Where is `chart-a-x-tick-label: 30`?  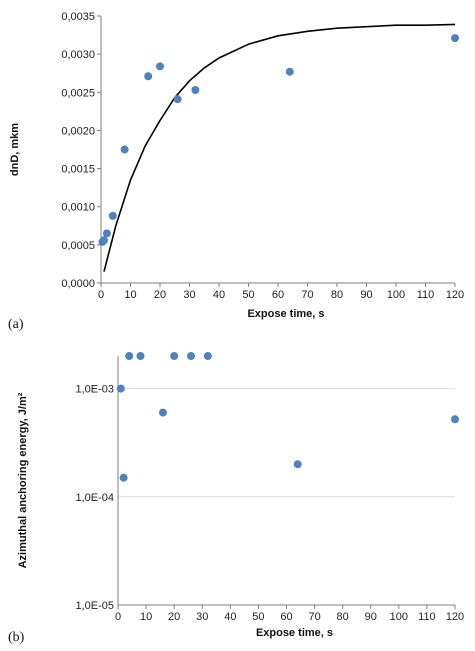
chart-a-x-tick-label: 30 is located at coordinates (189, 295).